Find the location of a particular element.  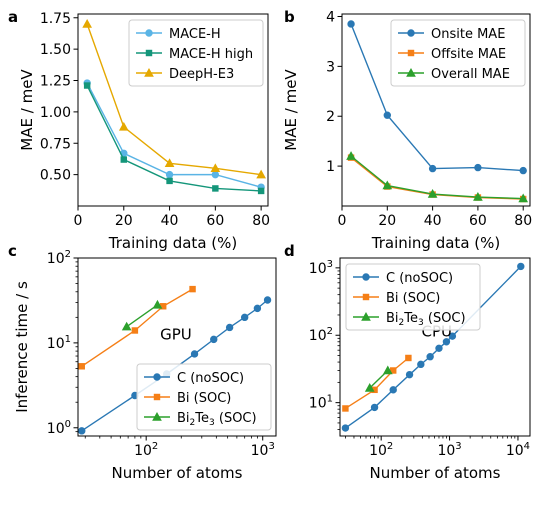

y-tick-label: 0.50 is located at coordinates (55, 176).